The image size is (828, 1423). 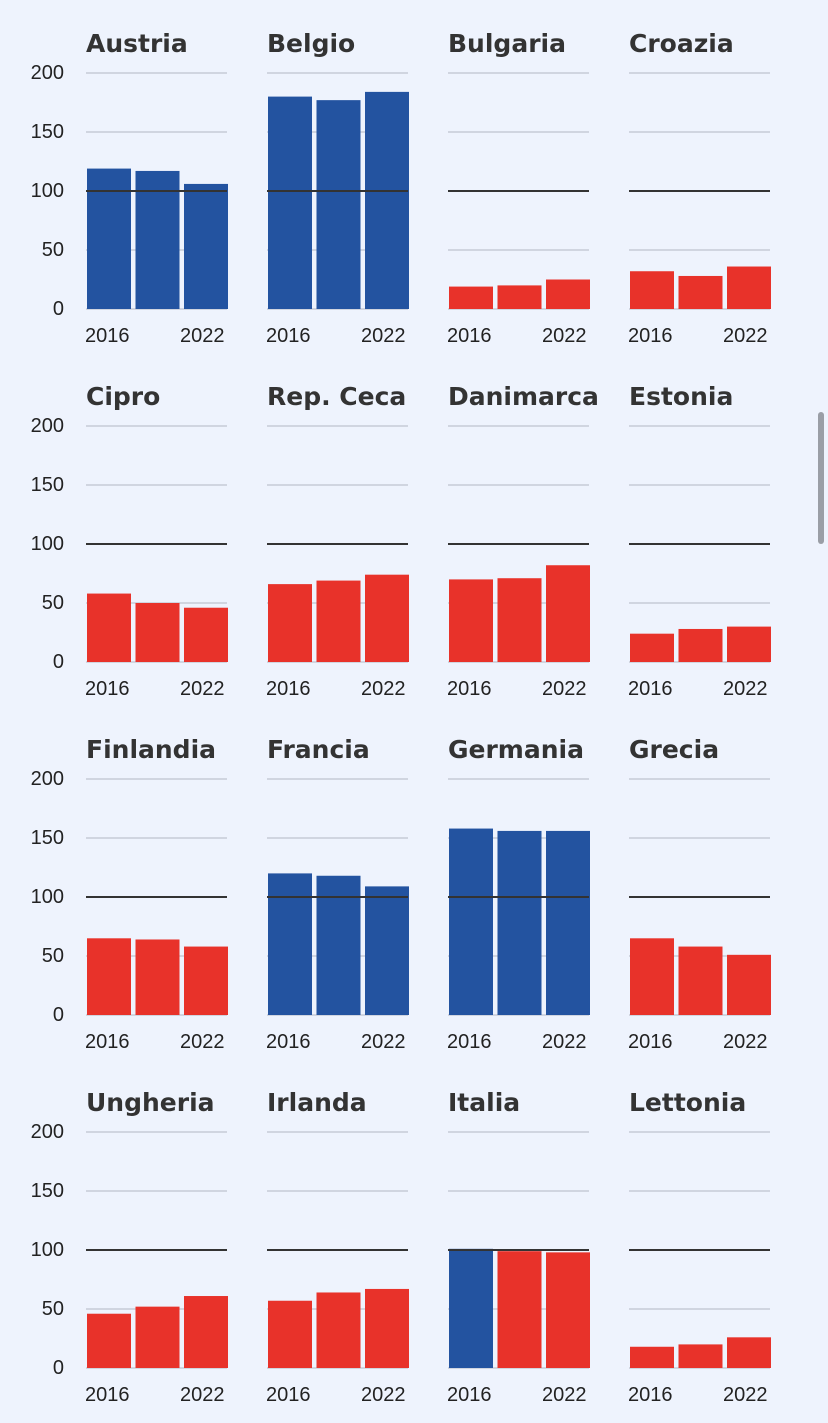 What do you see at coordinates (318, 749) in the screenshot?
I see `panel-title: Francia` at bounding box center [318, 749].